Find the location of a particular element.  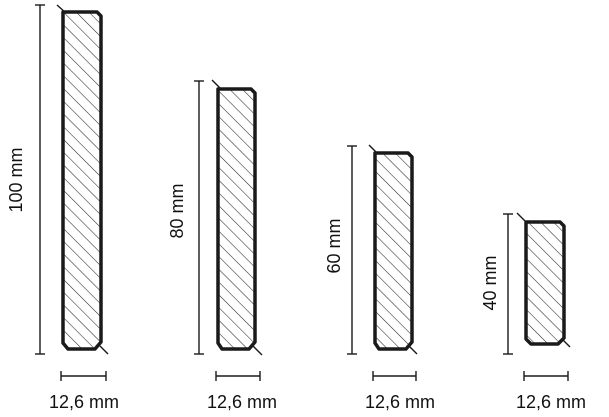

height-label: 60 mm is located at coordinates (334, 245).